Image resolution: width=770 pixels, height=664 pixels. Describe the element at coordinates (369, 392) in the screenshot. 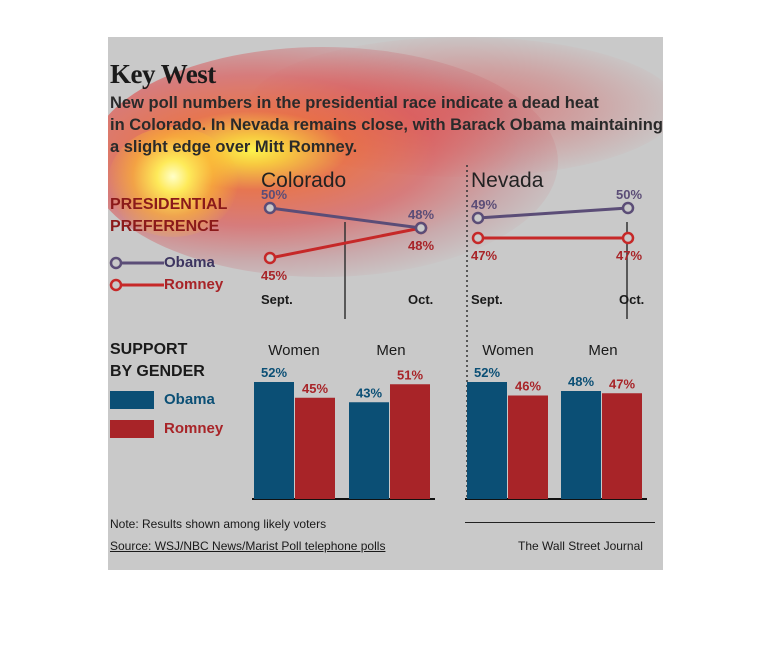

I see `colorado-gender-men-obama-label: 43%` at that location.